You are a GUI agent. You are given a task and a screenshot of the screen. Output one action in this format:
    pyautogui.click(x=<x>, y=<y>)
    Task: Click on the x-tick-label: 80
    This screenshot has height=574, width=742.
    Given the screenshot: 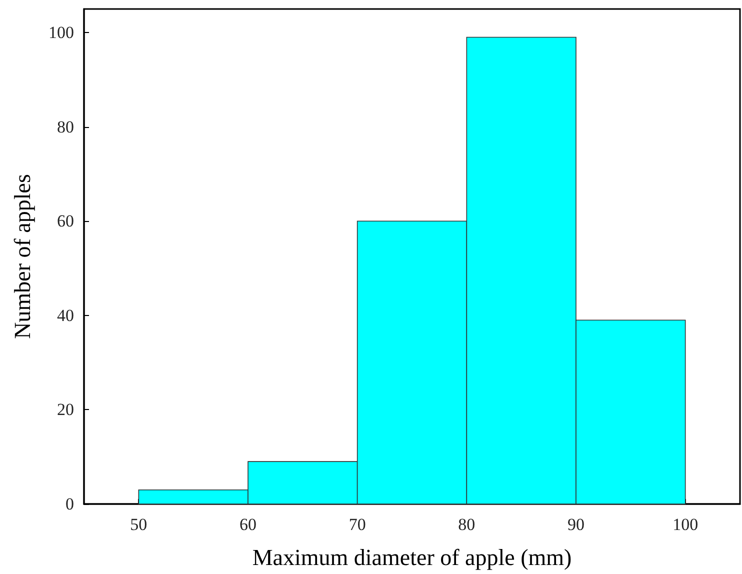 What is the action you would take?
    pyautogui.click(x=467, y=524)
    